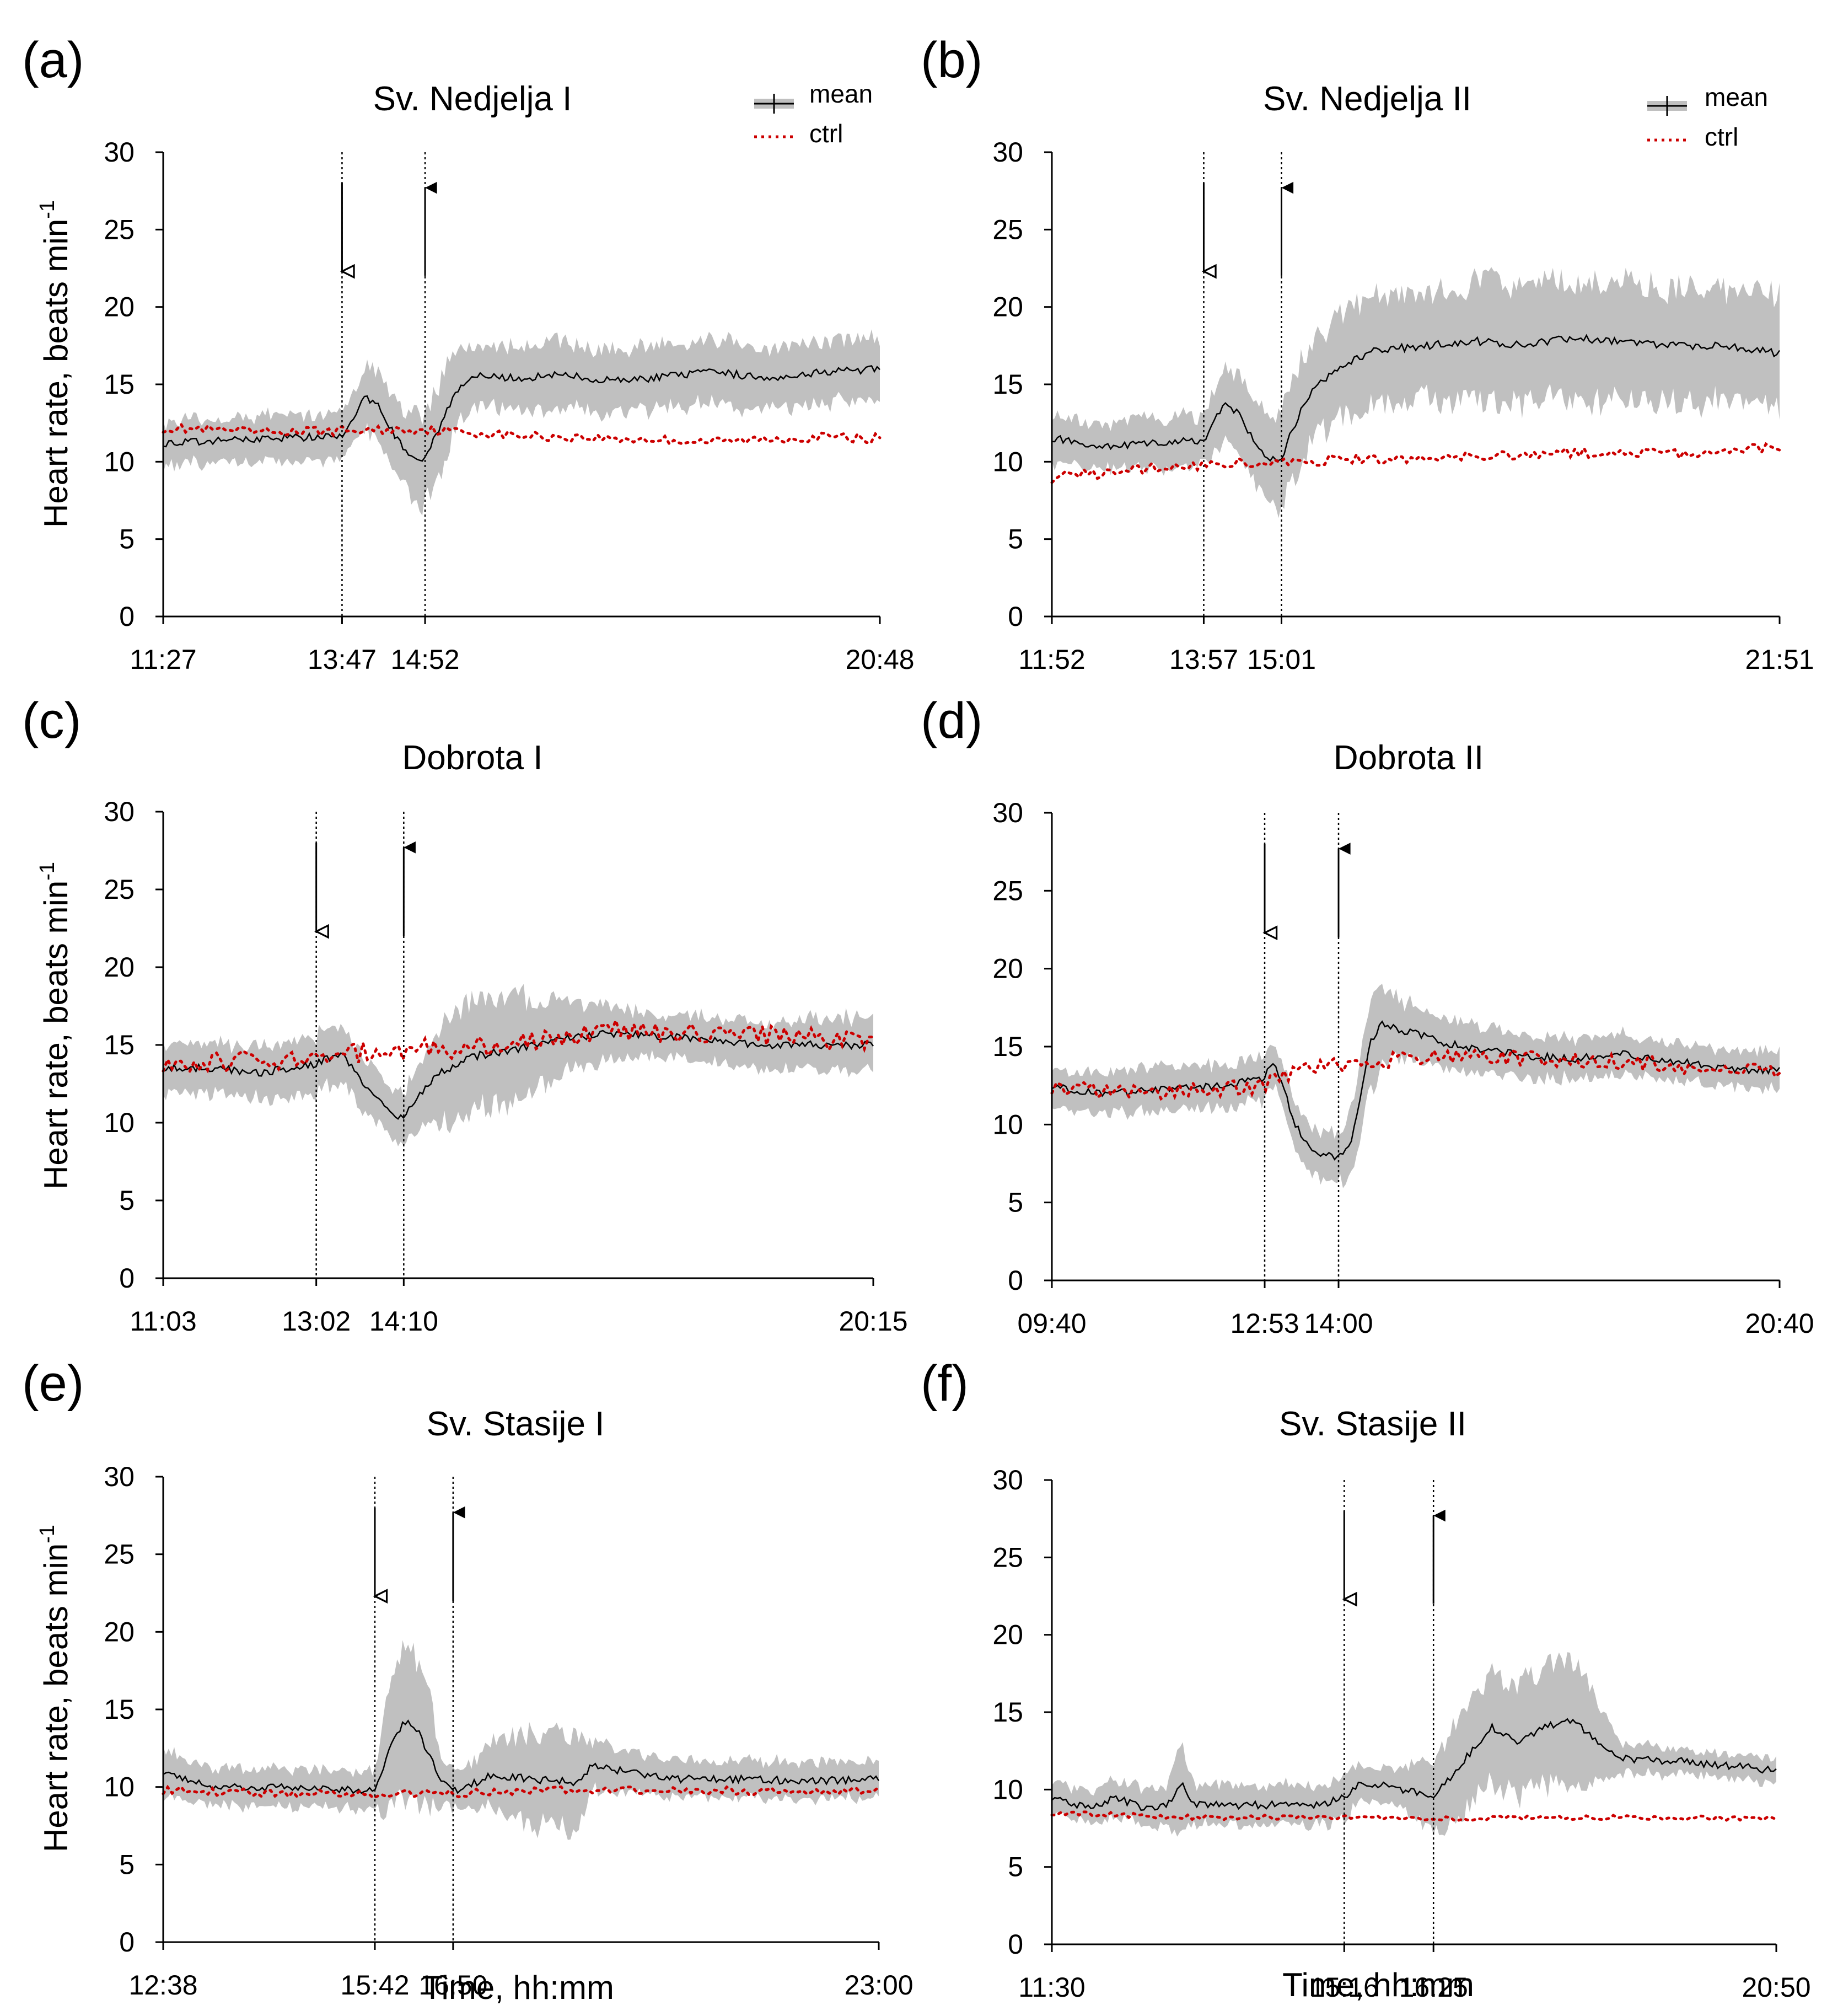 This screenshot has height=2016, width=1827. I want to click on x-tick-label: 13:02, so click(316, 1321).